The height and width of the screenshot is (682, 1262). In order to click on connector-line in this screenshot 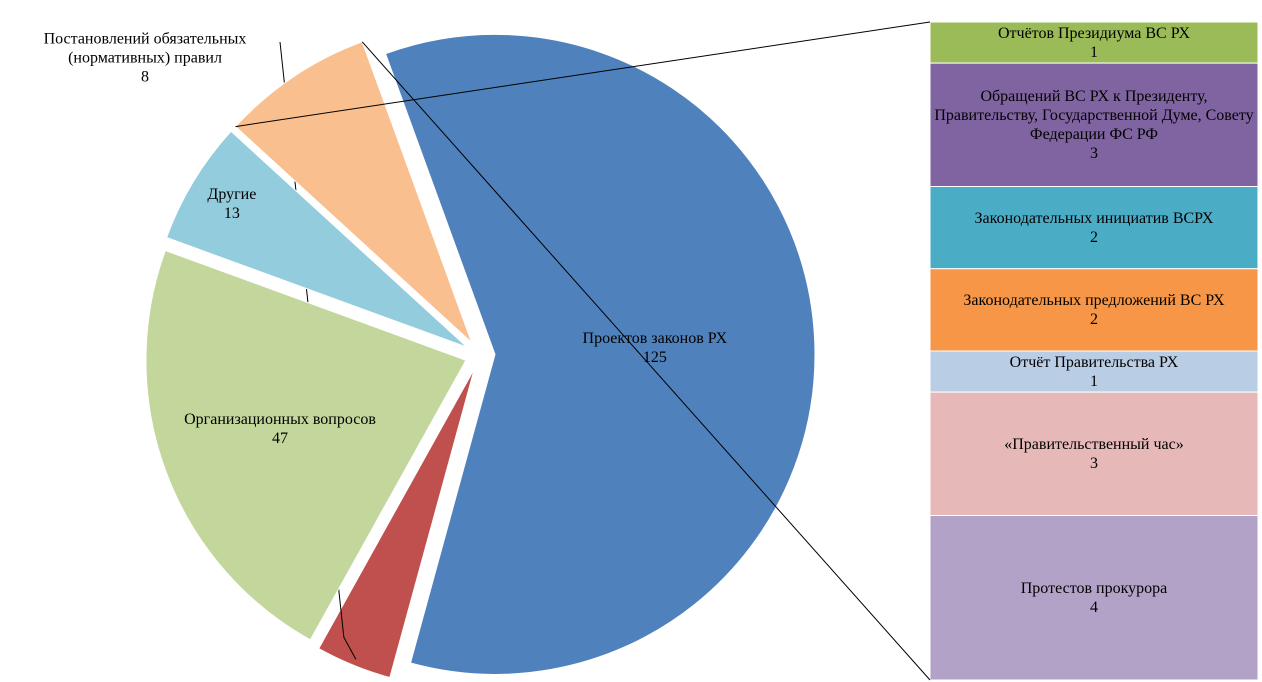, I will do `click(583, 74)`.